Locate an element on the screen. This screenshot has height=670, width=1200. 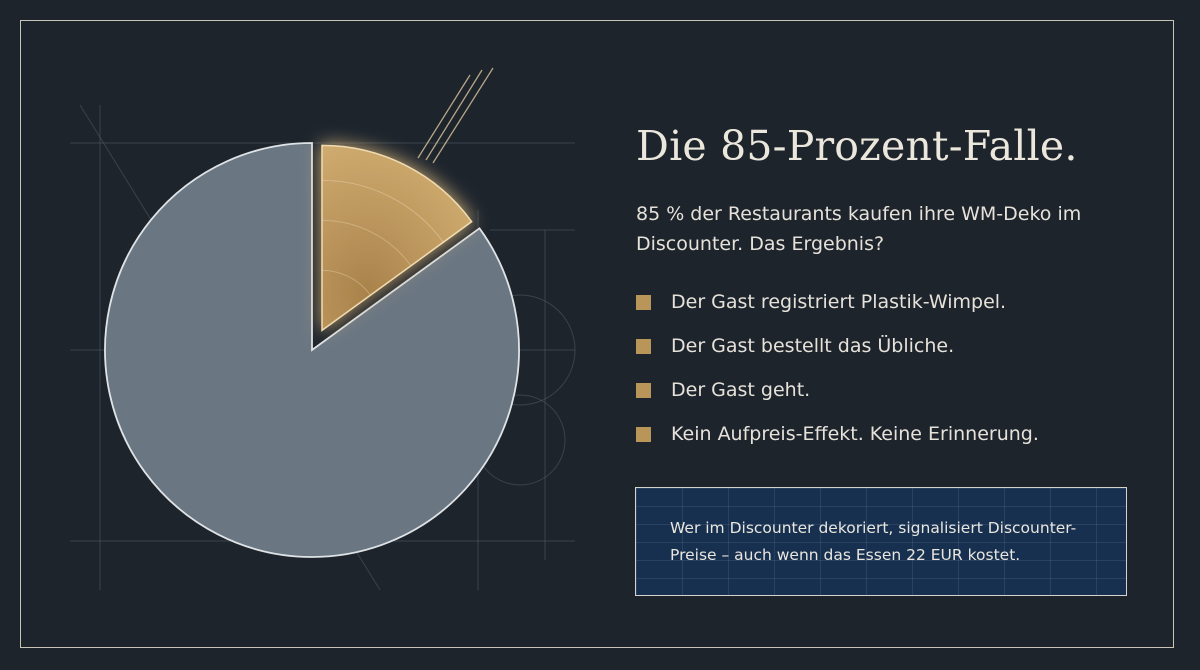
bullet-item: Der Gast registriert Plastik-Wimpel. is located at coordinates (837, 302).